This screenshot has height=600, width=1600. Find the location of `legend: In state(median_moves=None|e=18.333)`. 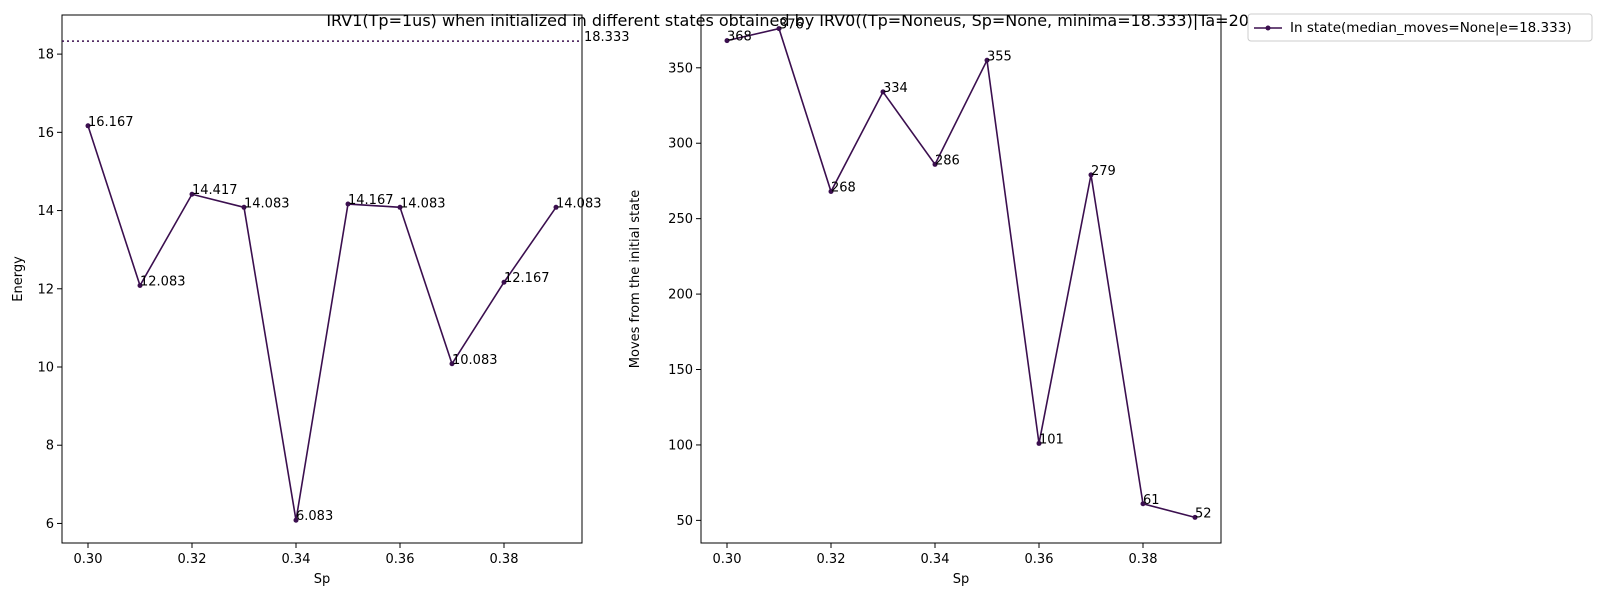

legend: In state(median_moves=None|e=18.333) is located at coordinates (1420, 27).